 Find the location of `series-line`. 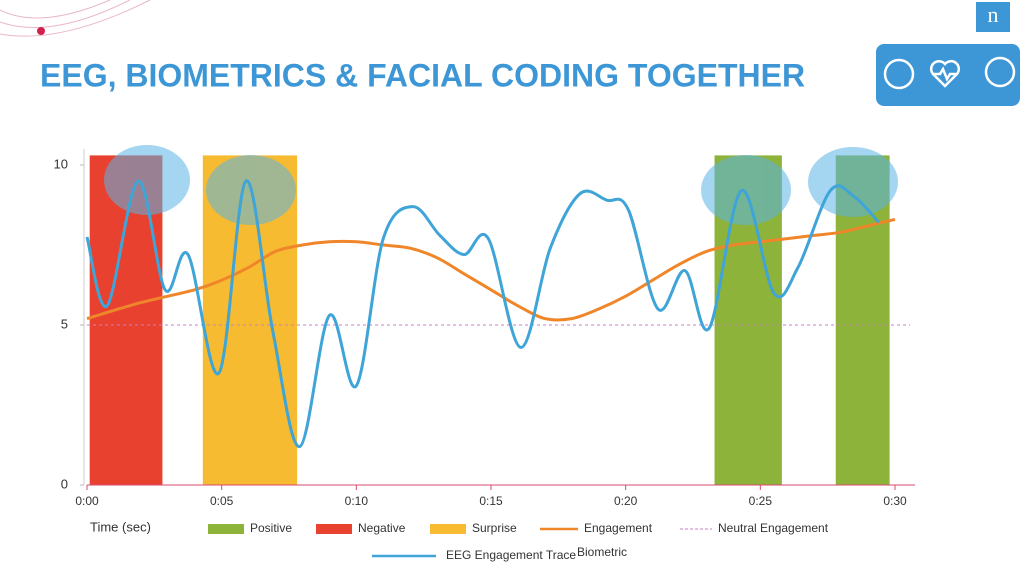

series-line is located at coordinates (491, 269).